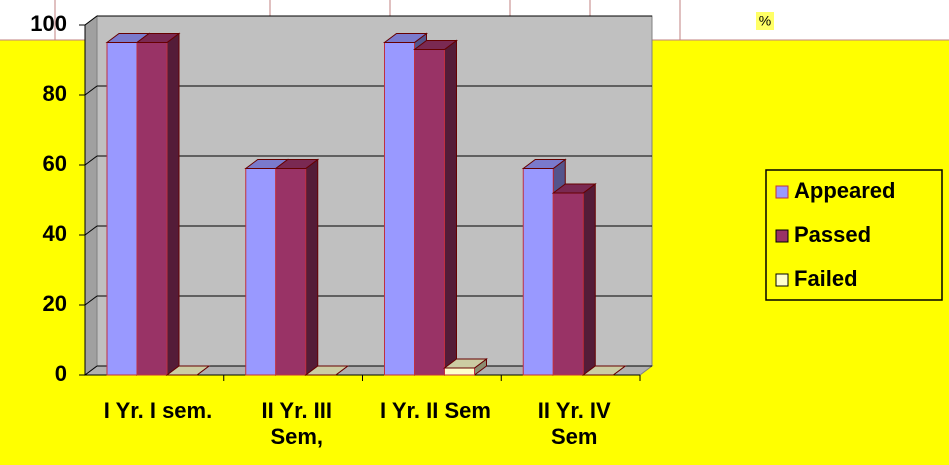 The width and height of the screenshot is (949, 465). What do you see at coordinates (55, 93) in the screenshot?
I see `y-tick-label: 80` at bounding box center [55, 93].